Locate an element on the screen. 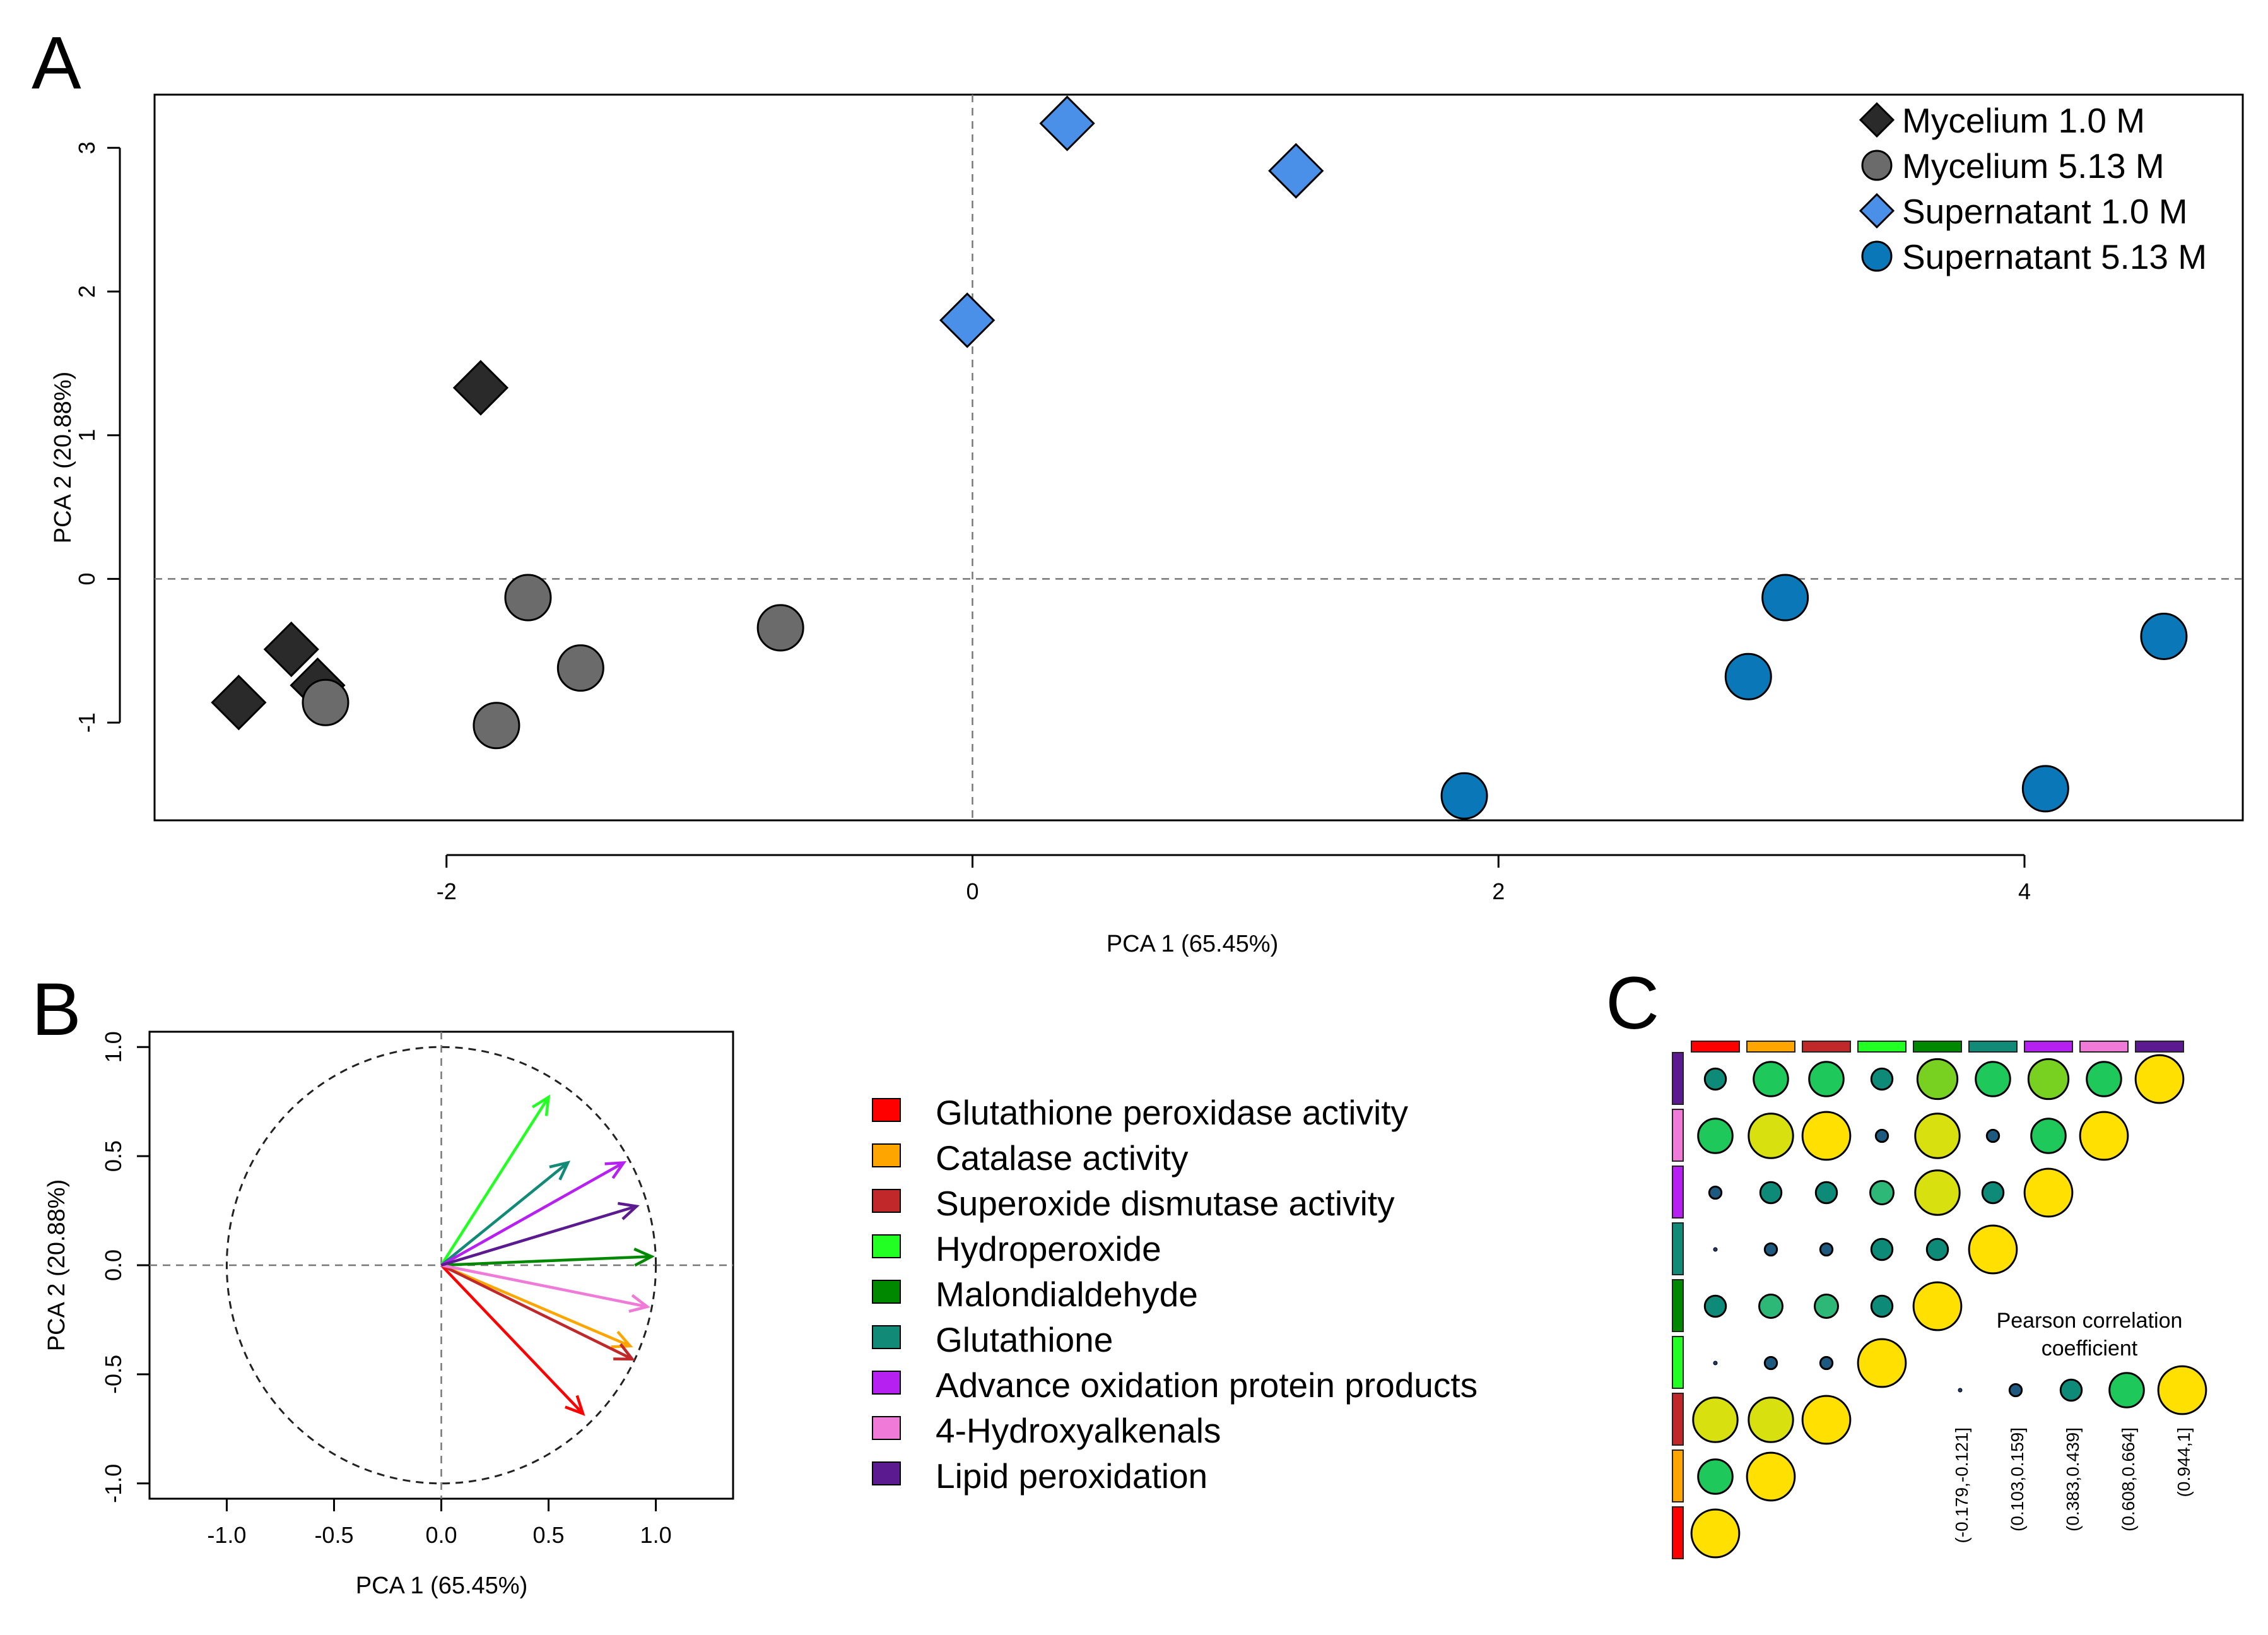 The width and height of the screenshot is (2268, 1635). vector-shaft-hydroperoxide is located at coordinates (495, 1181).